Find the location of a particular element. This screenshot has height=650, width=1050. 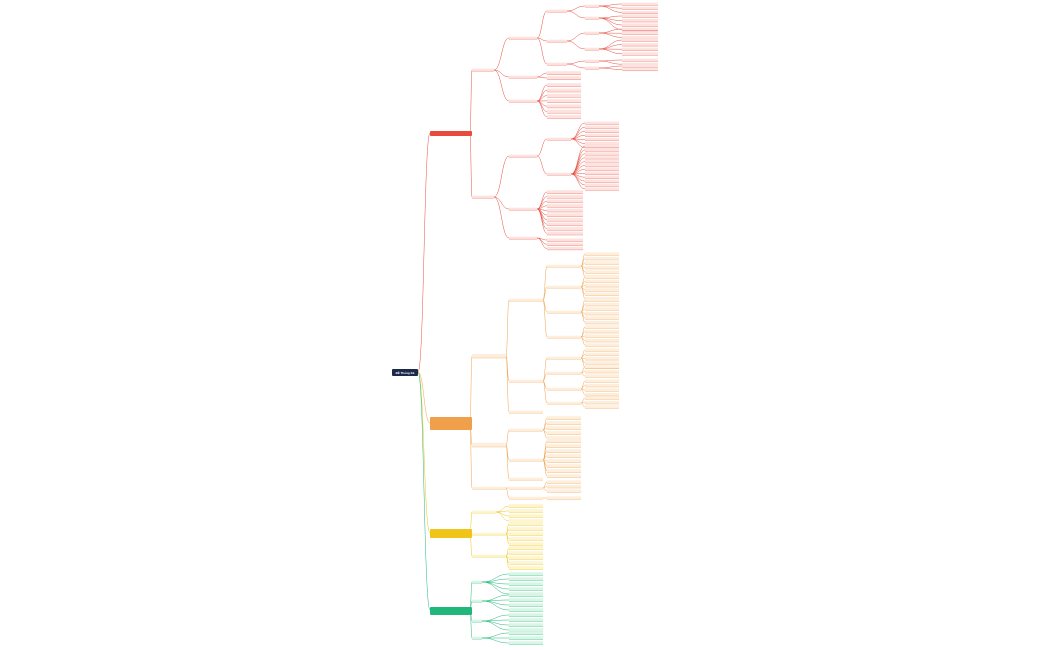

branch-topic-orange is located at coordinates (451, 424).